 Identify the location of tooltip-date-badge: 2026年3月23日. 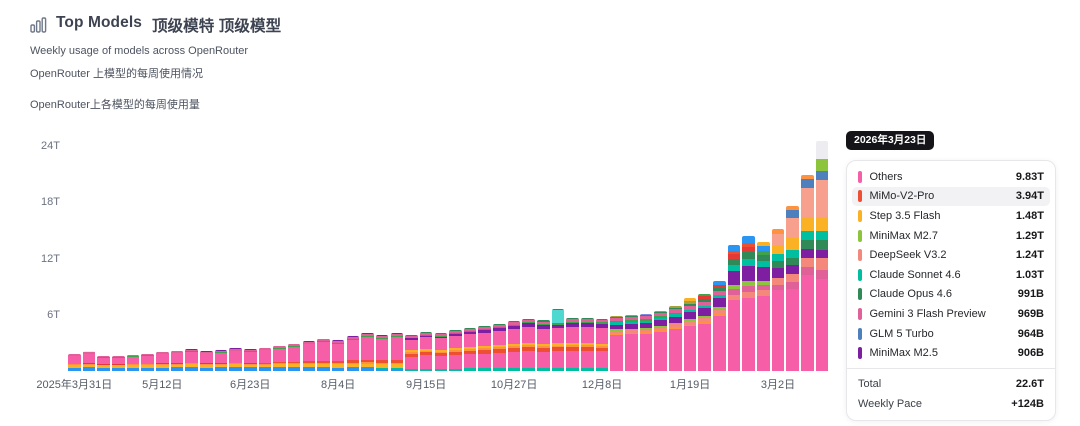
(890, 140).